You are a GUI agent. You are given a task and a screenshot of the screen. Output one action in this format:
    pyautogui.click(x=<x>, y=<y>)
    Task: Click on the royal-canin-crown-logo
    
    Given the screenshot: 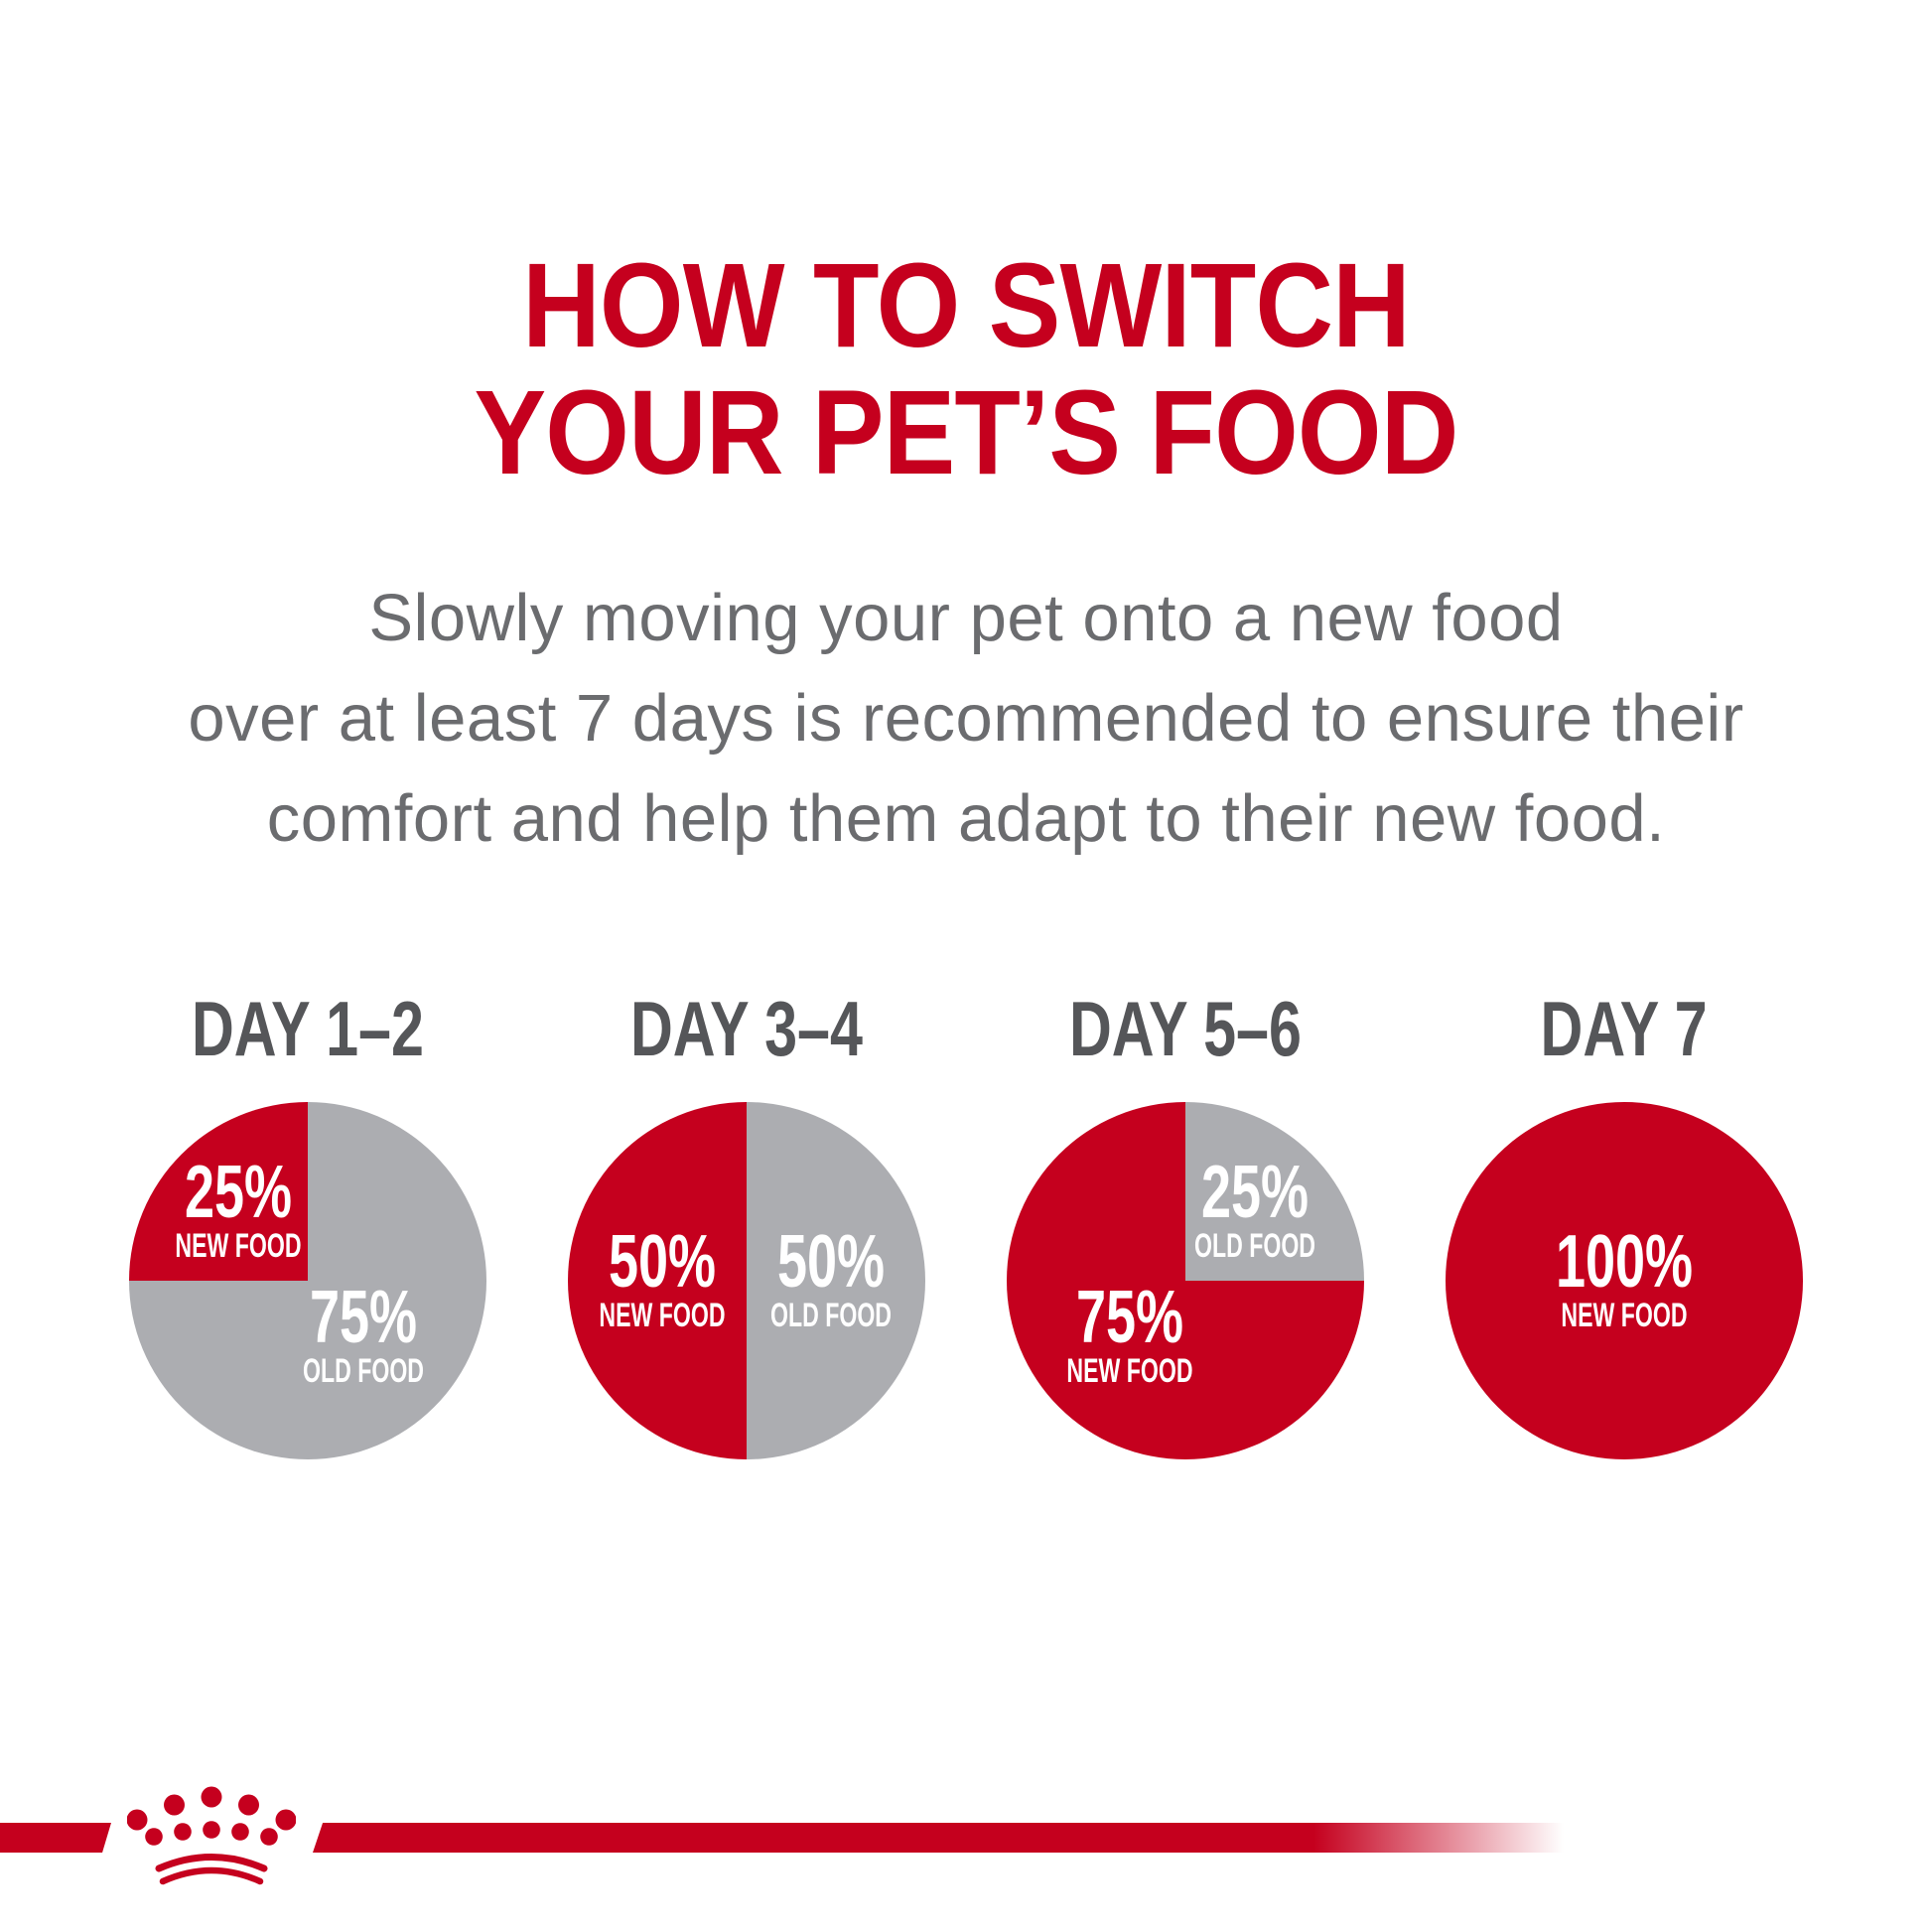 What is the action you would take?
    pyautogui.click(x=212, y=1836)
    